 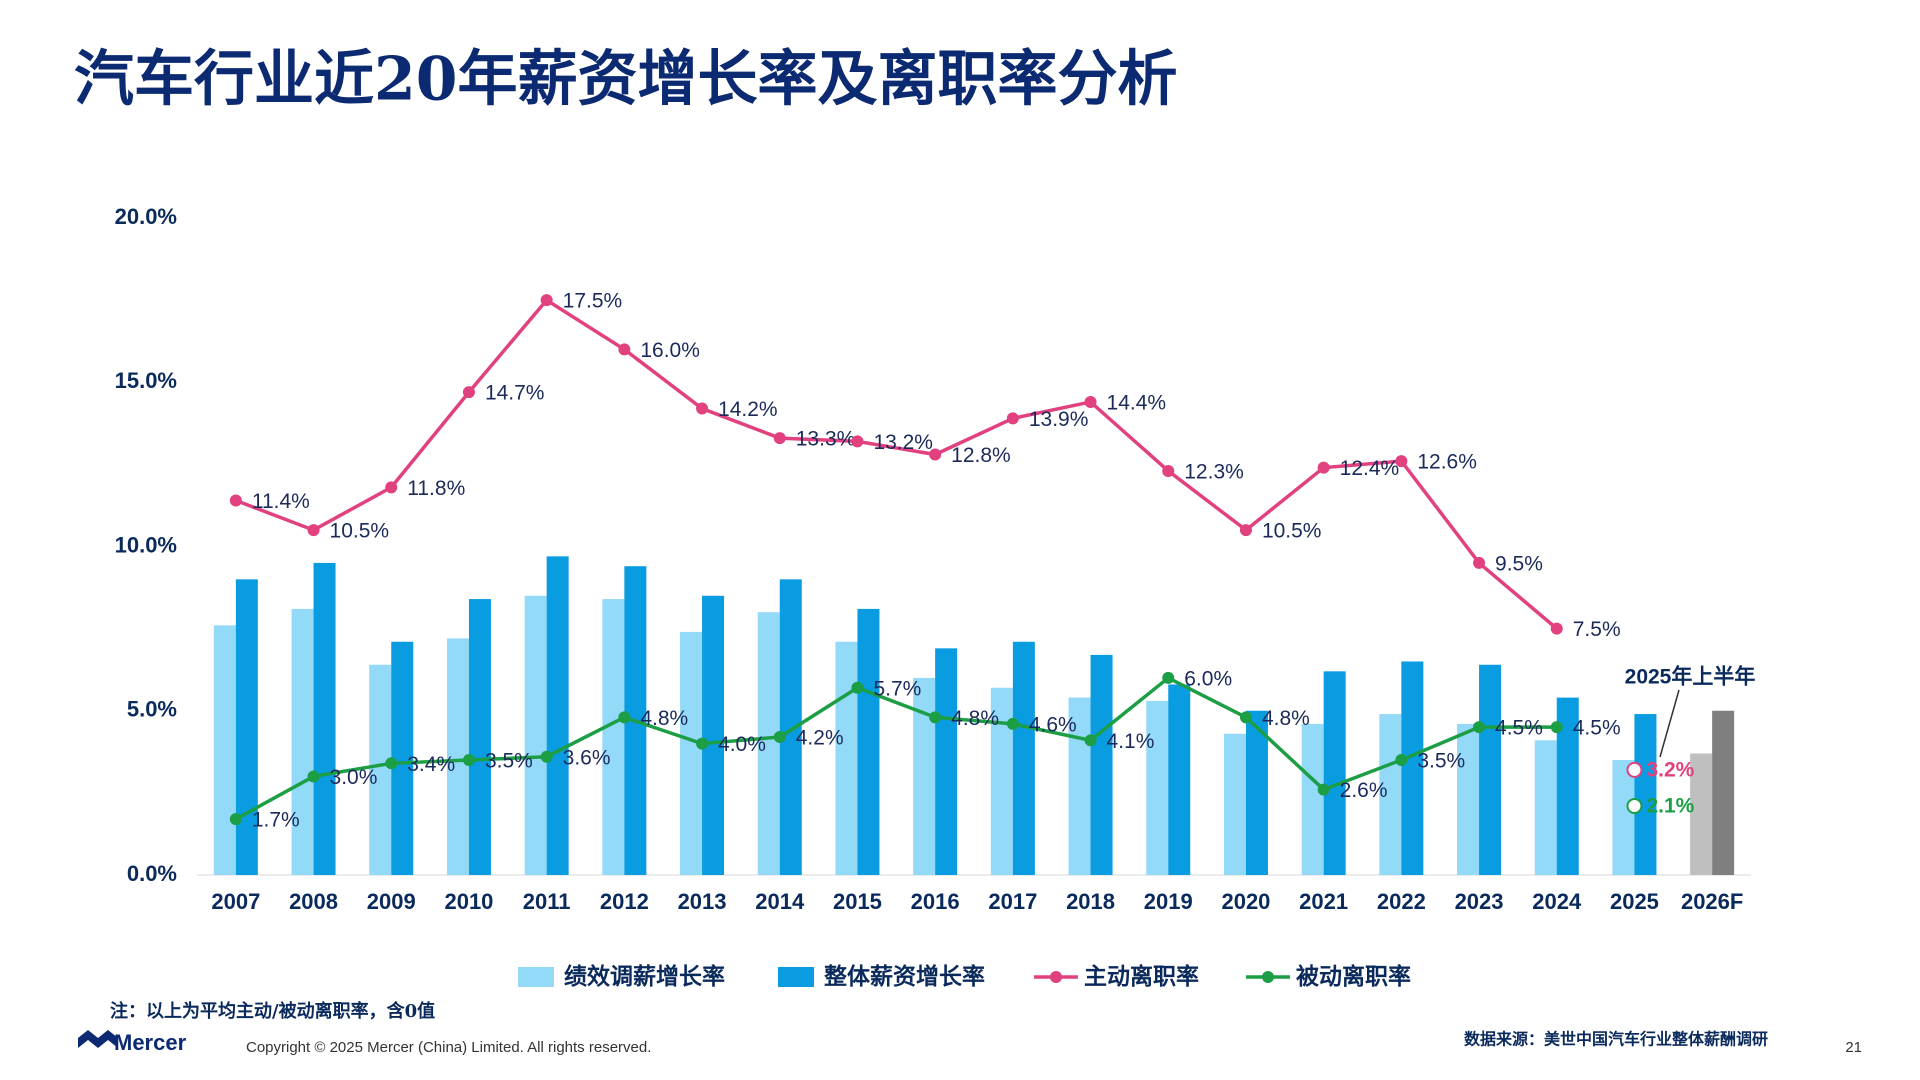 I want to click on x-tick-label: 2022, so click(x=1401, y=901).